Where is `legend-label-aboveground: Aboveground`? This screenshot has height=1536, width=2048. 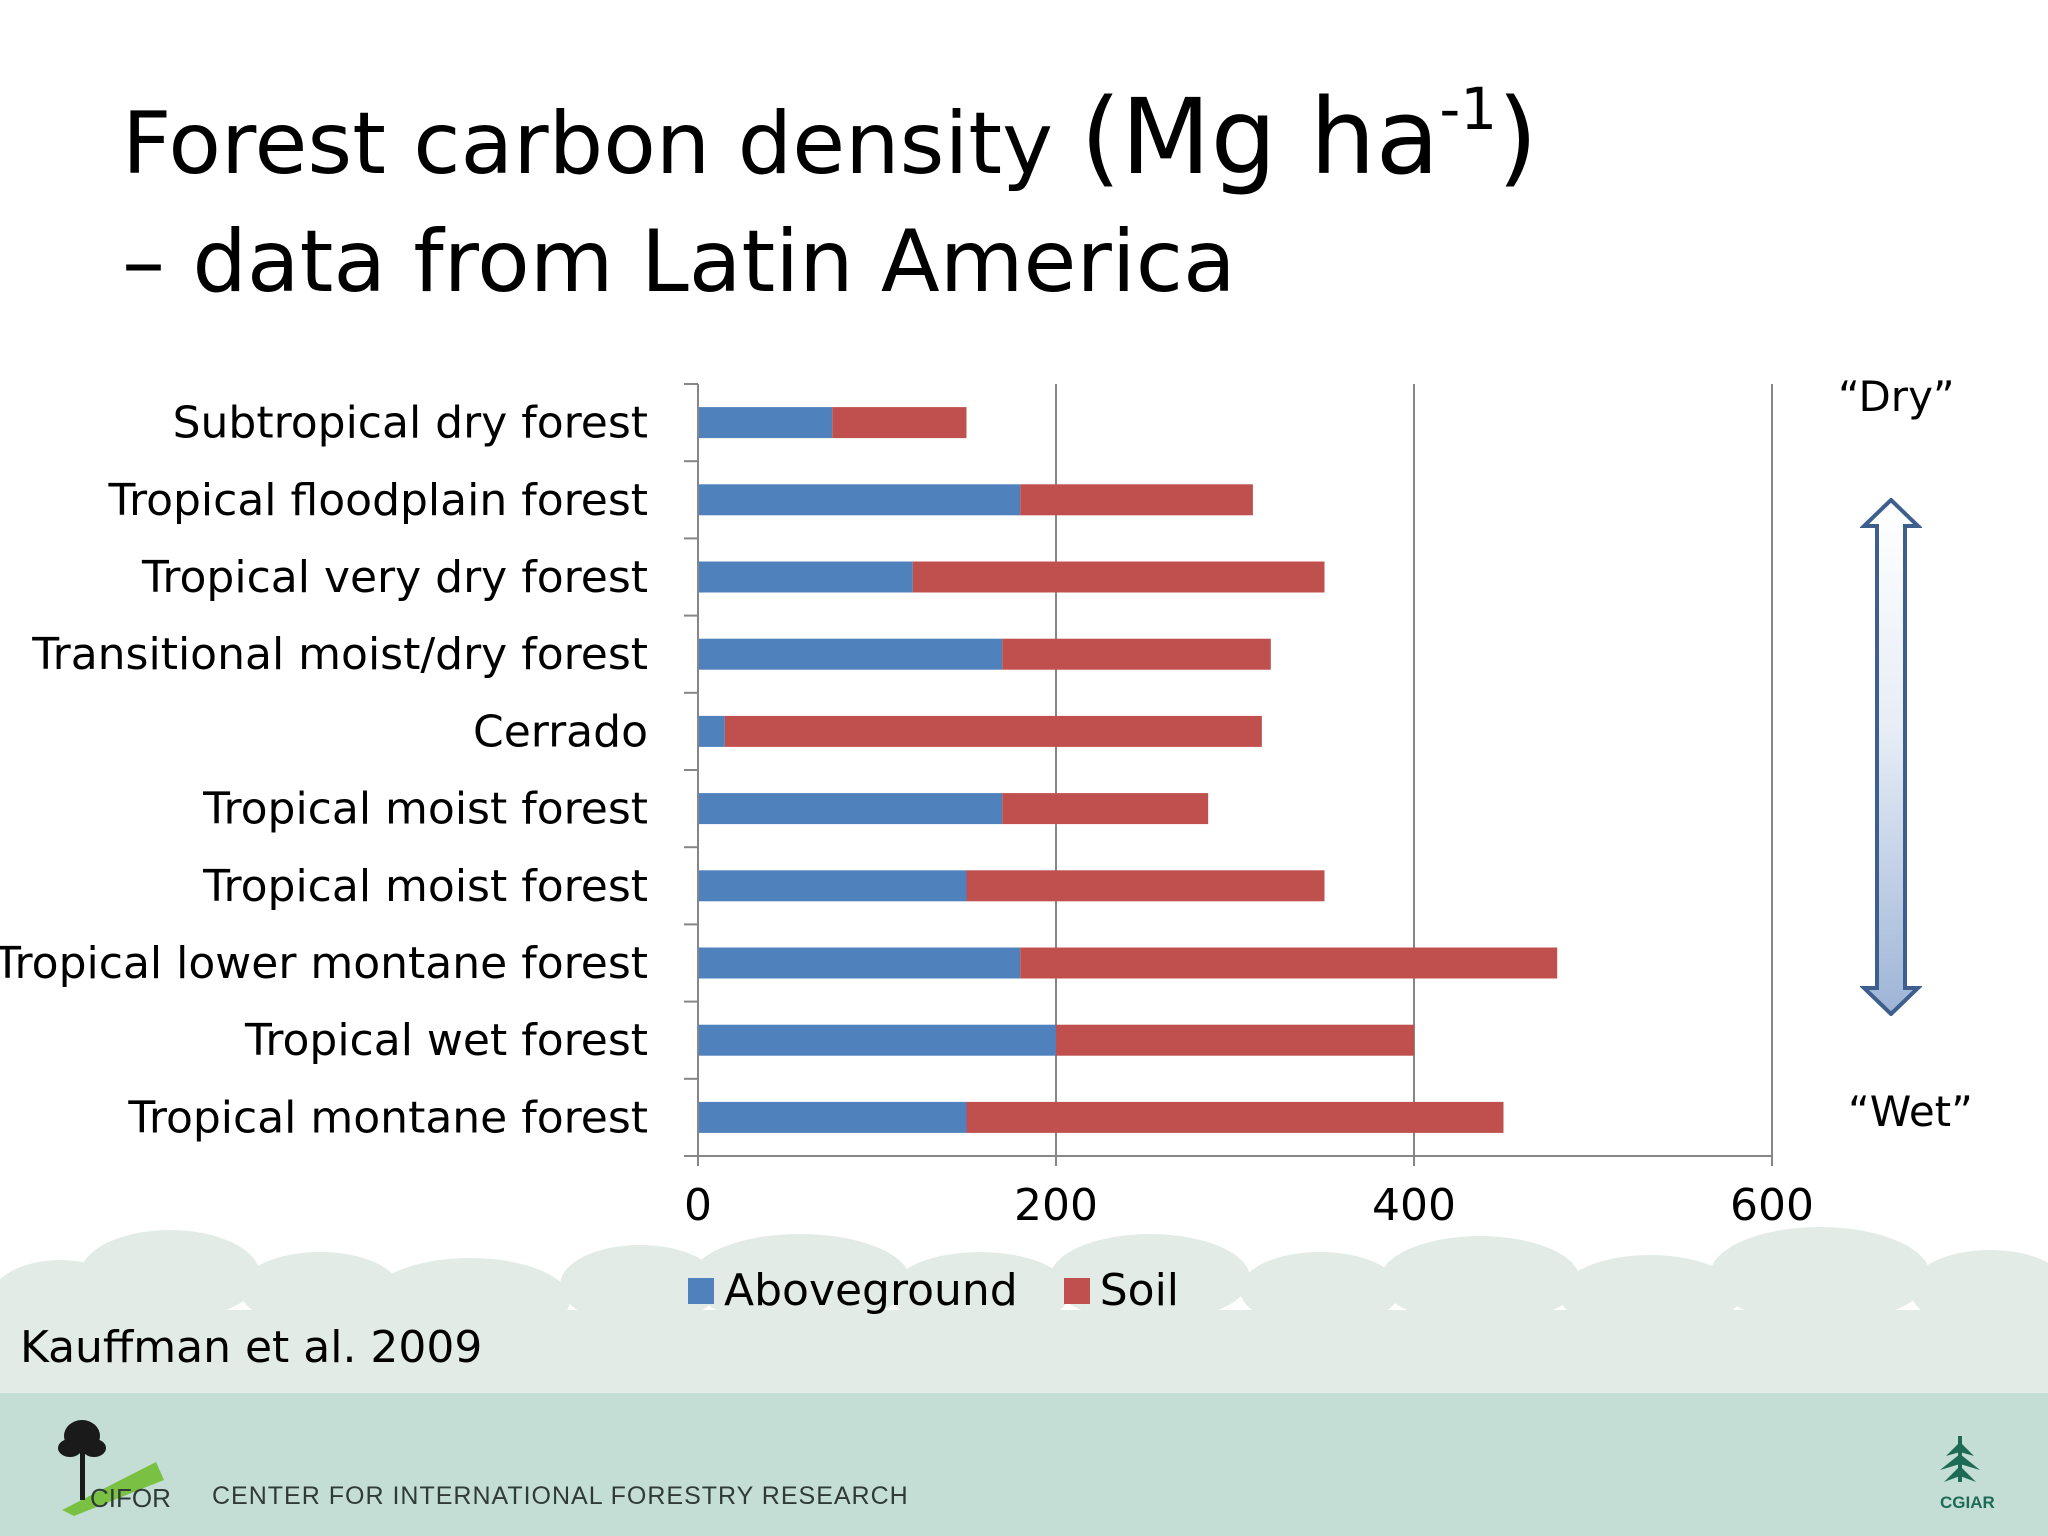 legend-label-aboveground: Aboveground is located at coordinates (871, 1290).